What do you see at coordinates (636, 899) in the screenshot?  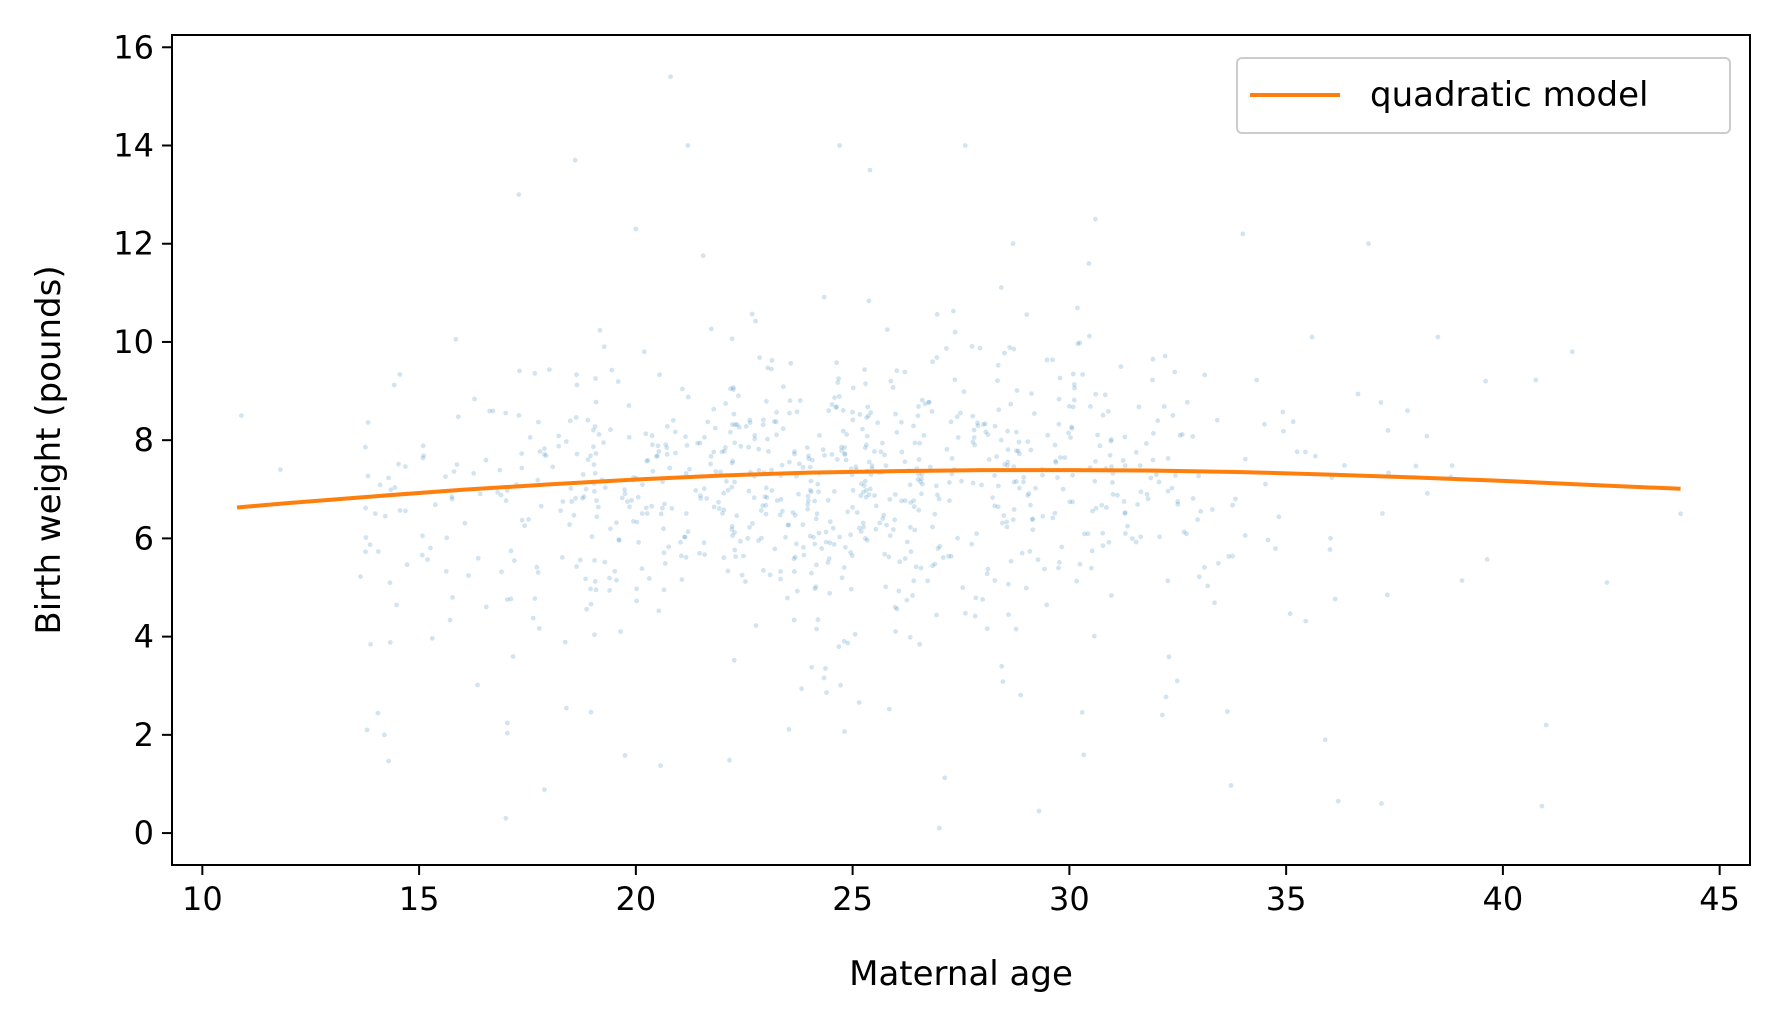 I see `x-tick-label: 20` at bounding box center [636, 899].